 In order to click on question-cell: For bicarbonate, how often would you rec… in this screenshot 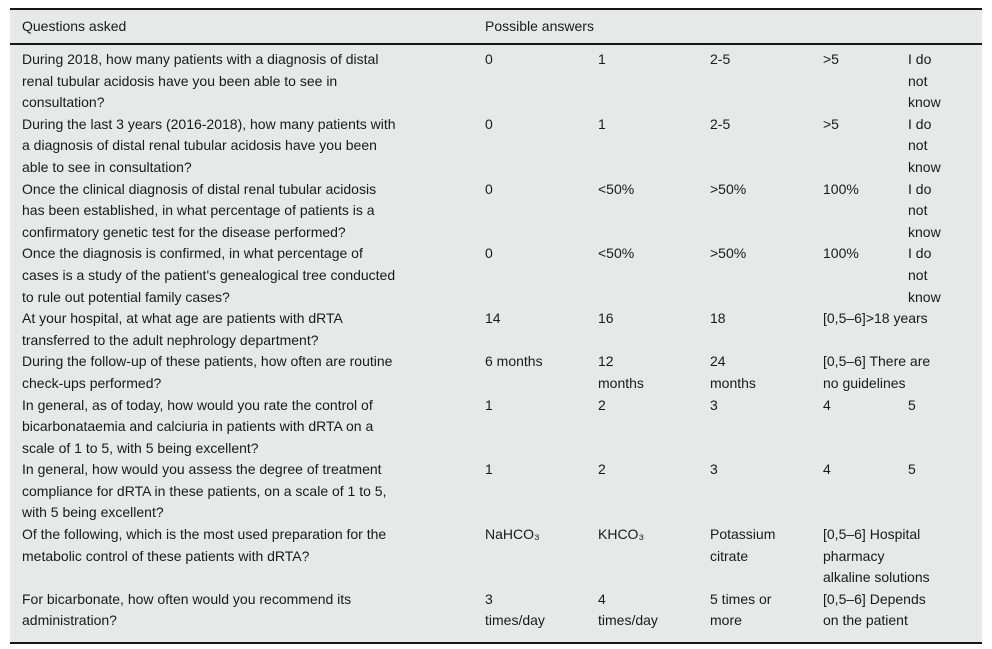, I will do `click(187, 609)`.